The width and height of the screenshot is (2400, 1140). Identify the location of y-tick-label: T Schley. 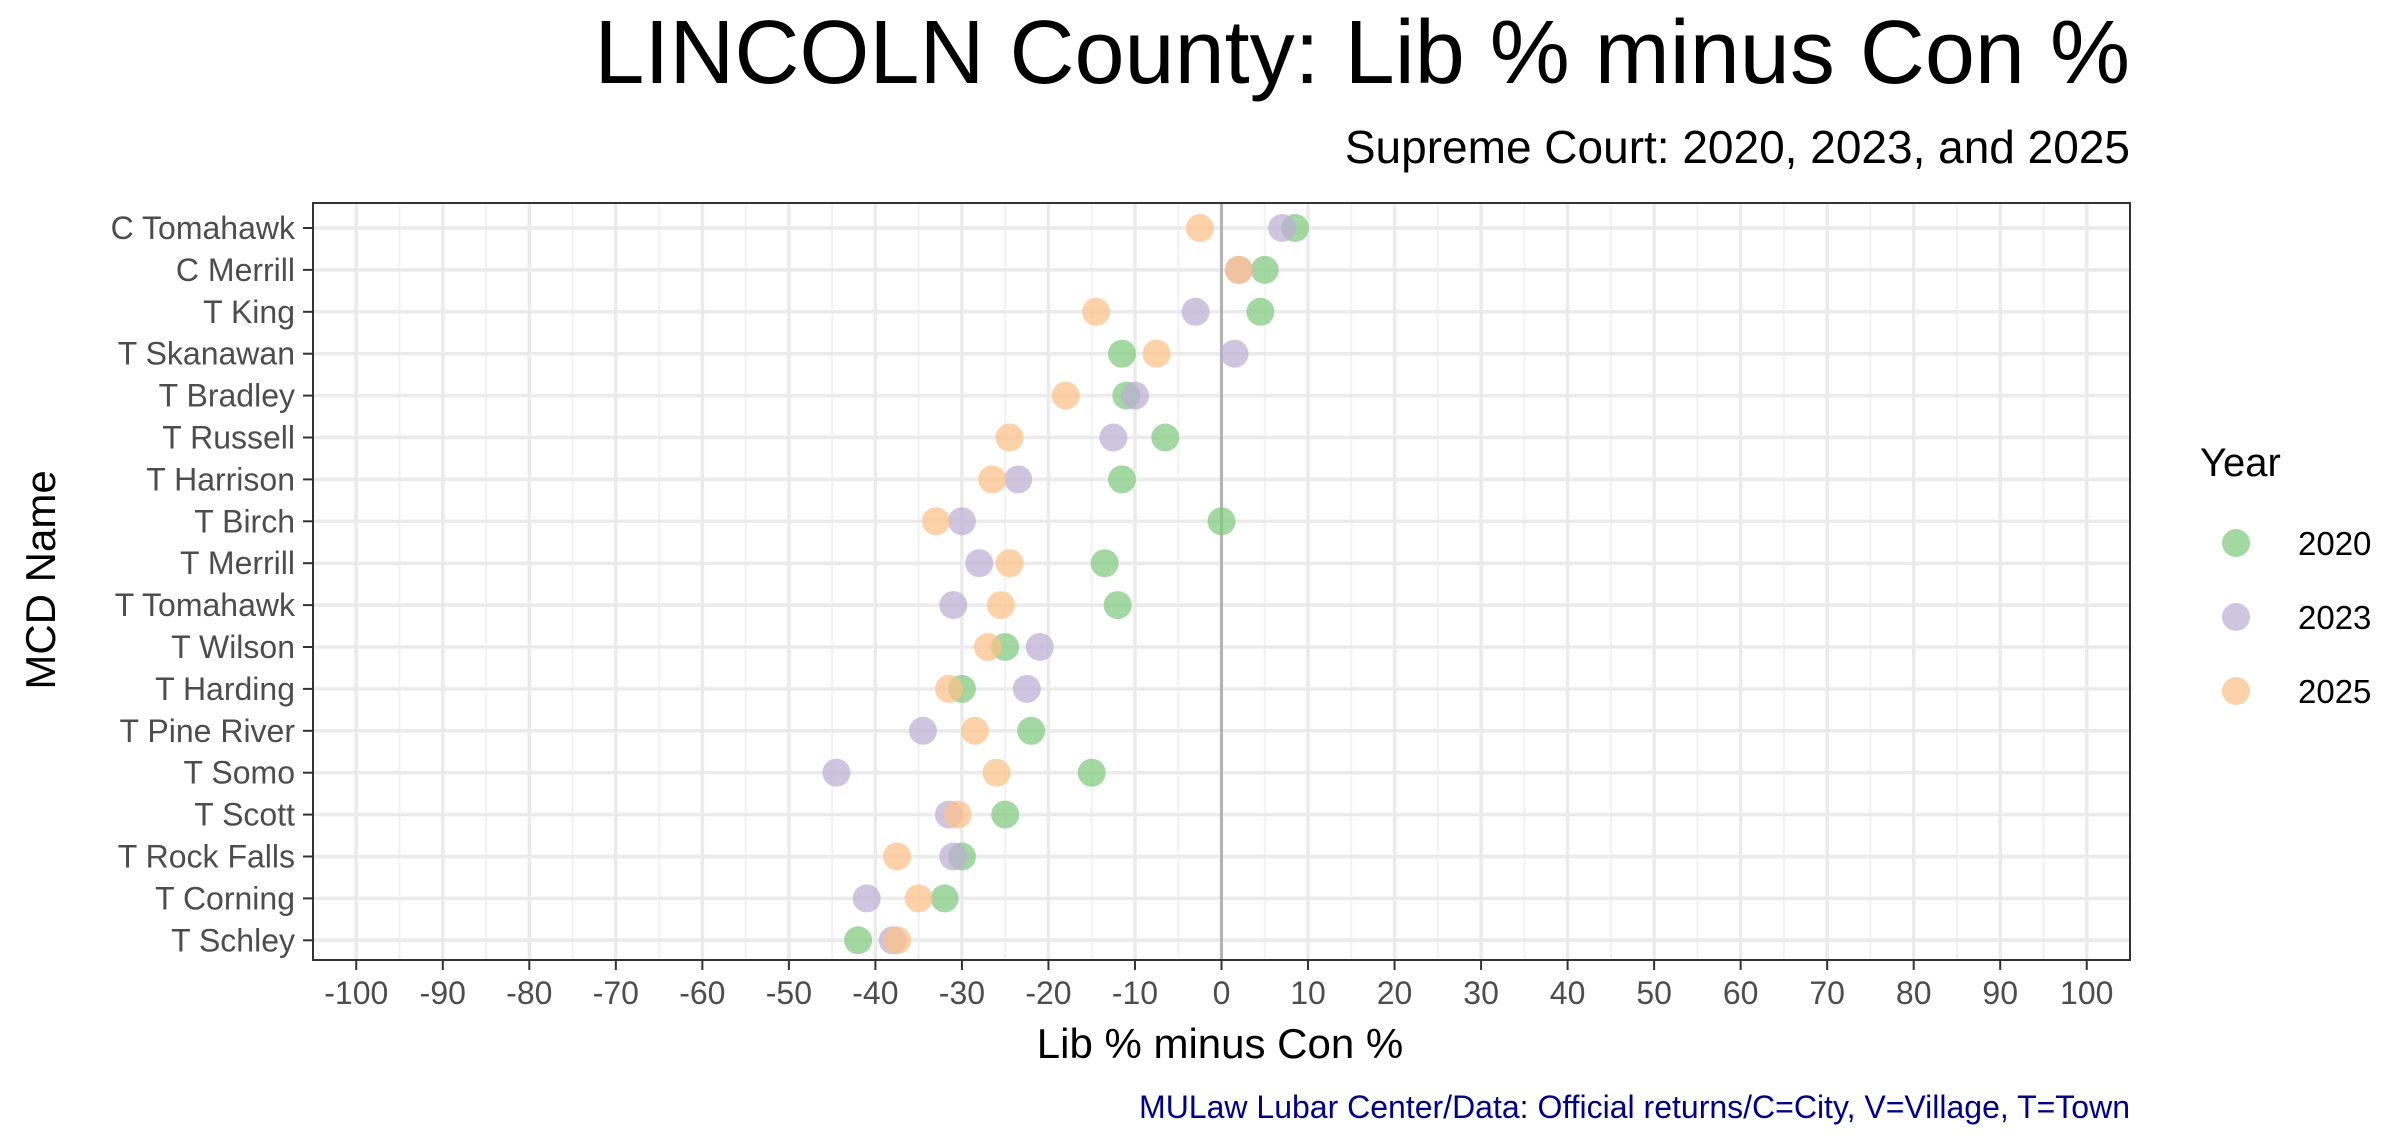
(233, 940).